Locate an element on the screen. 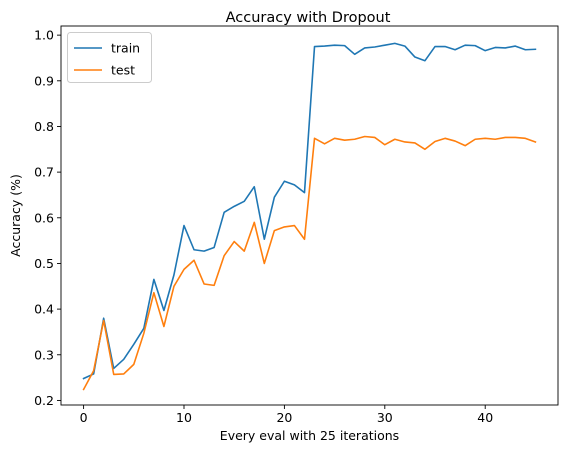 This screenshot has width=567, height=453. x-axis-ticks: 0 10 20 30 40 is located at coordinates (286, 415).